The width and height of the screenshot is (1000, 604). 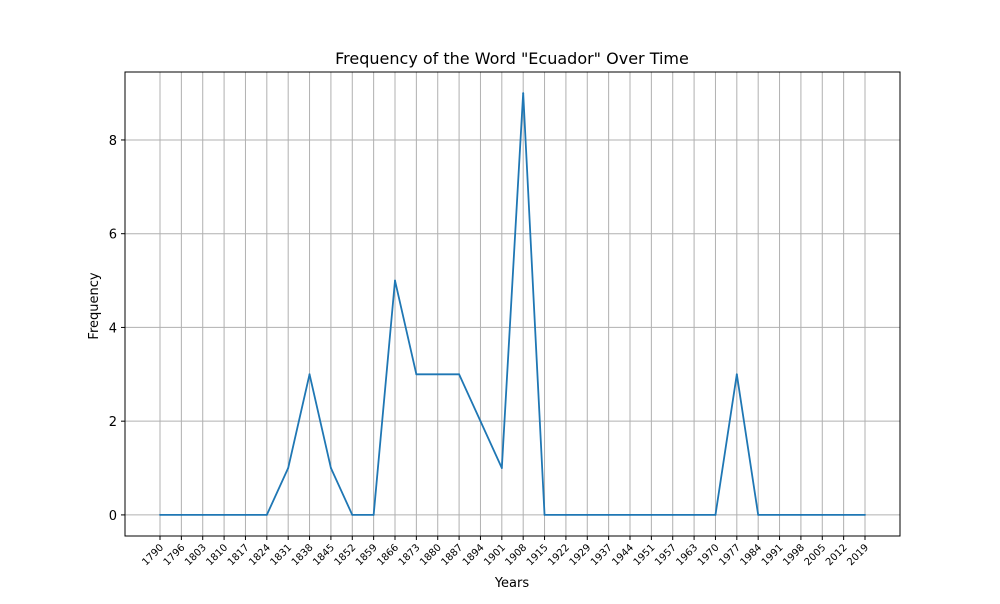 I want to click on x-tick-label: 1790, so click(x=153, y=555).